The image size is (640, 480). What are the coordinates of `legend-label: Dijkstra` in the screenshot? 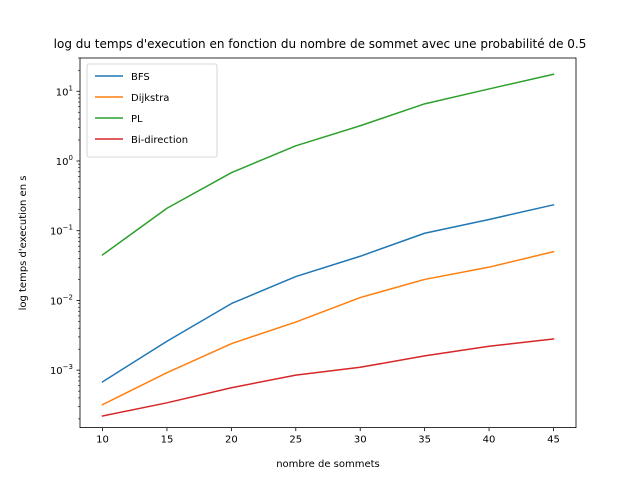 It's located at (150, 98).